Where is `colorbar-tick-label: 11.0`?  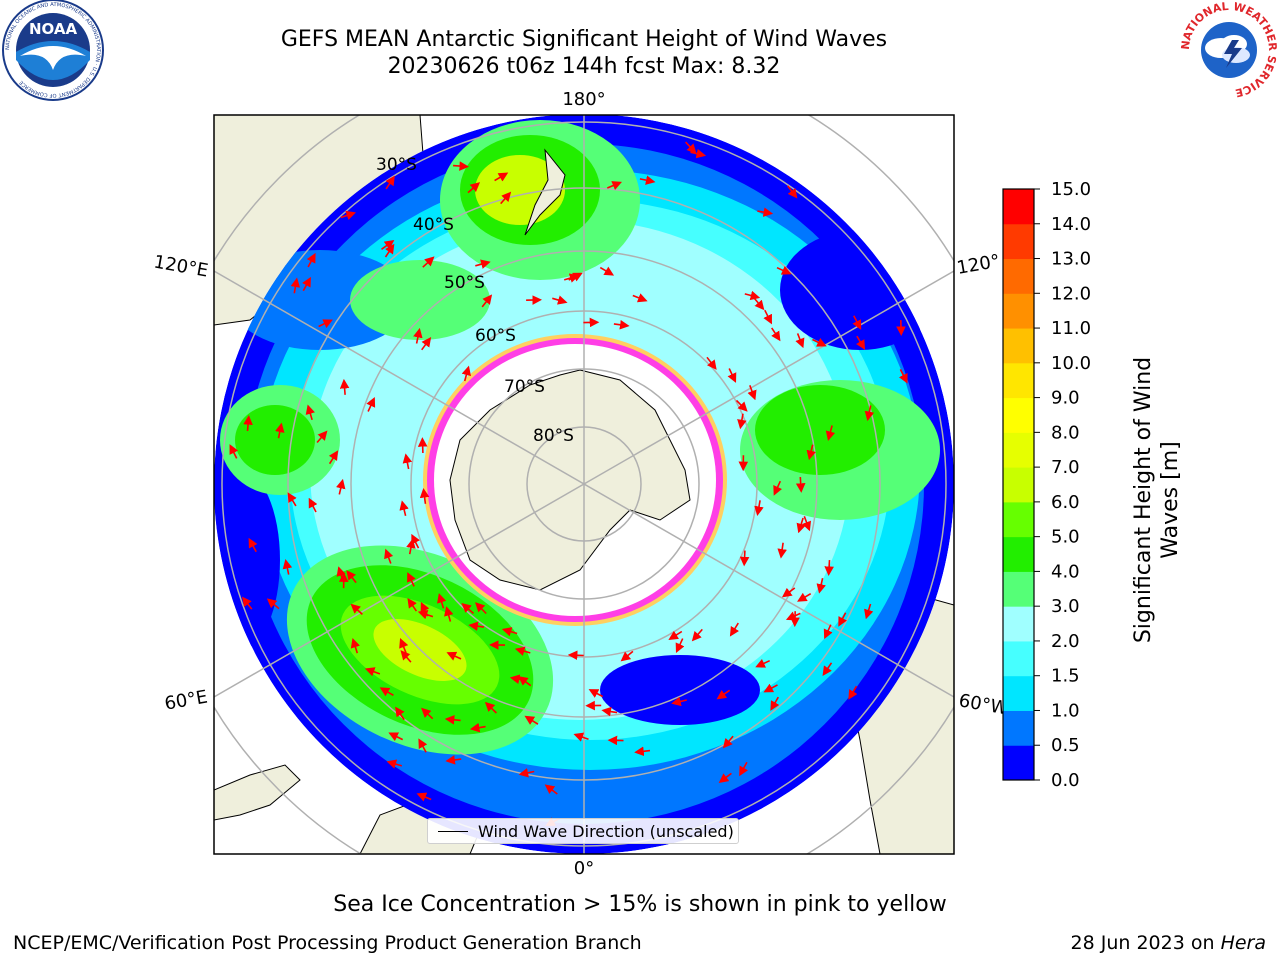 colorbar-tick-label: 11.0 is located at coordinates (1071, 328).